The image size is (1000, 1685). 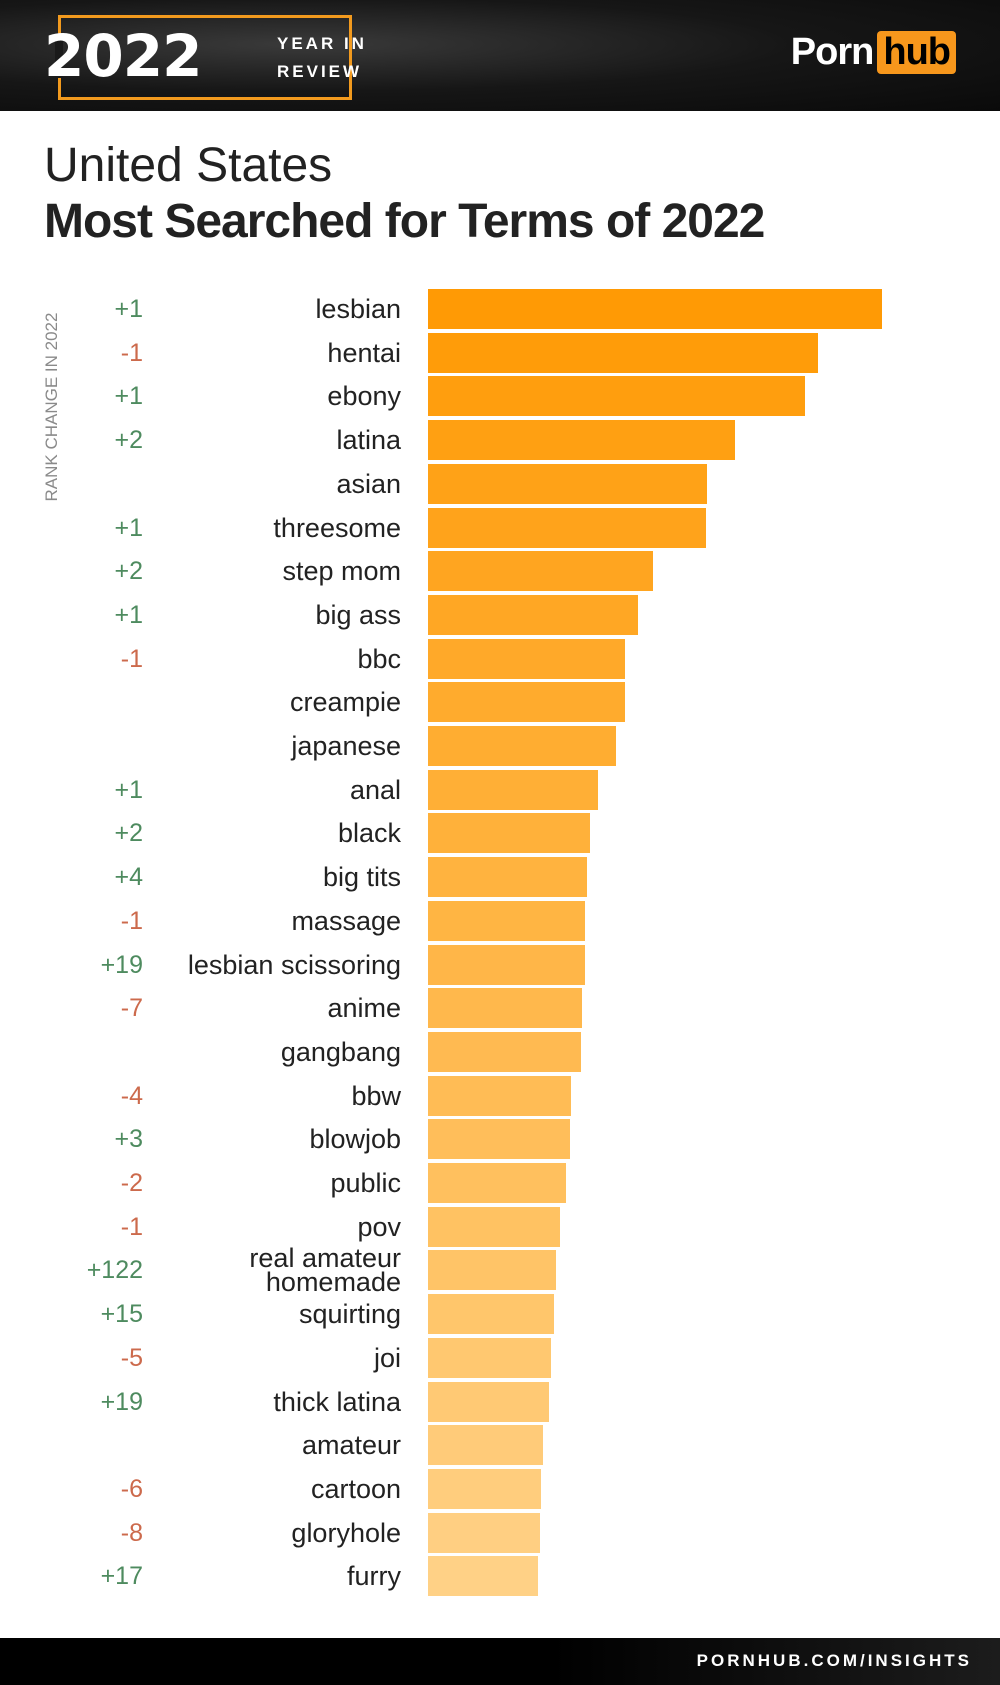 What do you see at coordinates (121, 1401) in the screenshot?
I see `rank-change-label: +19` at bounding box center [121, 1401].